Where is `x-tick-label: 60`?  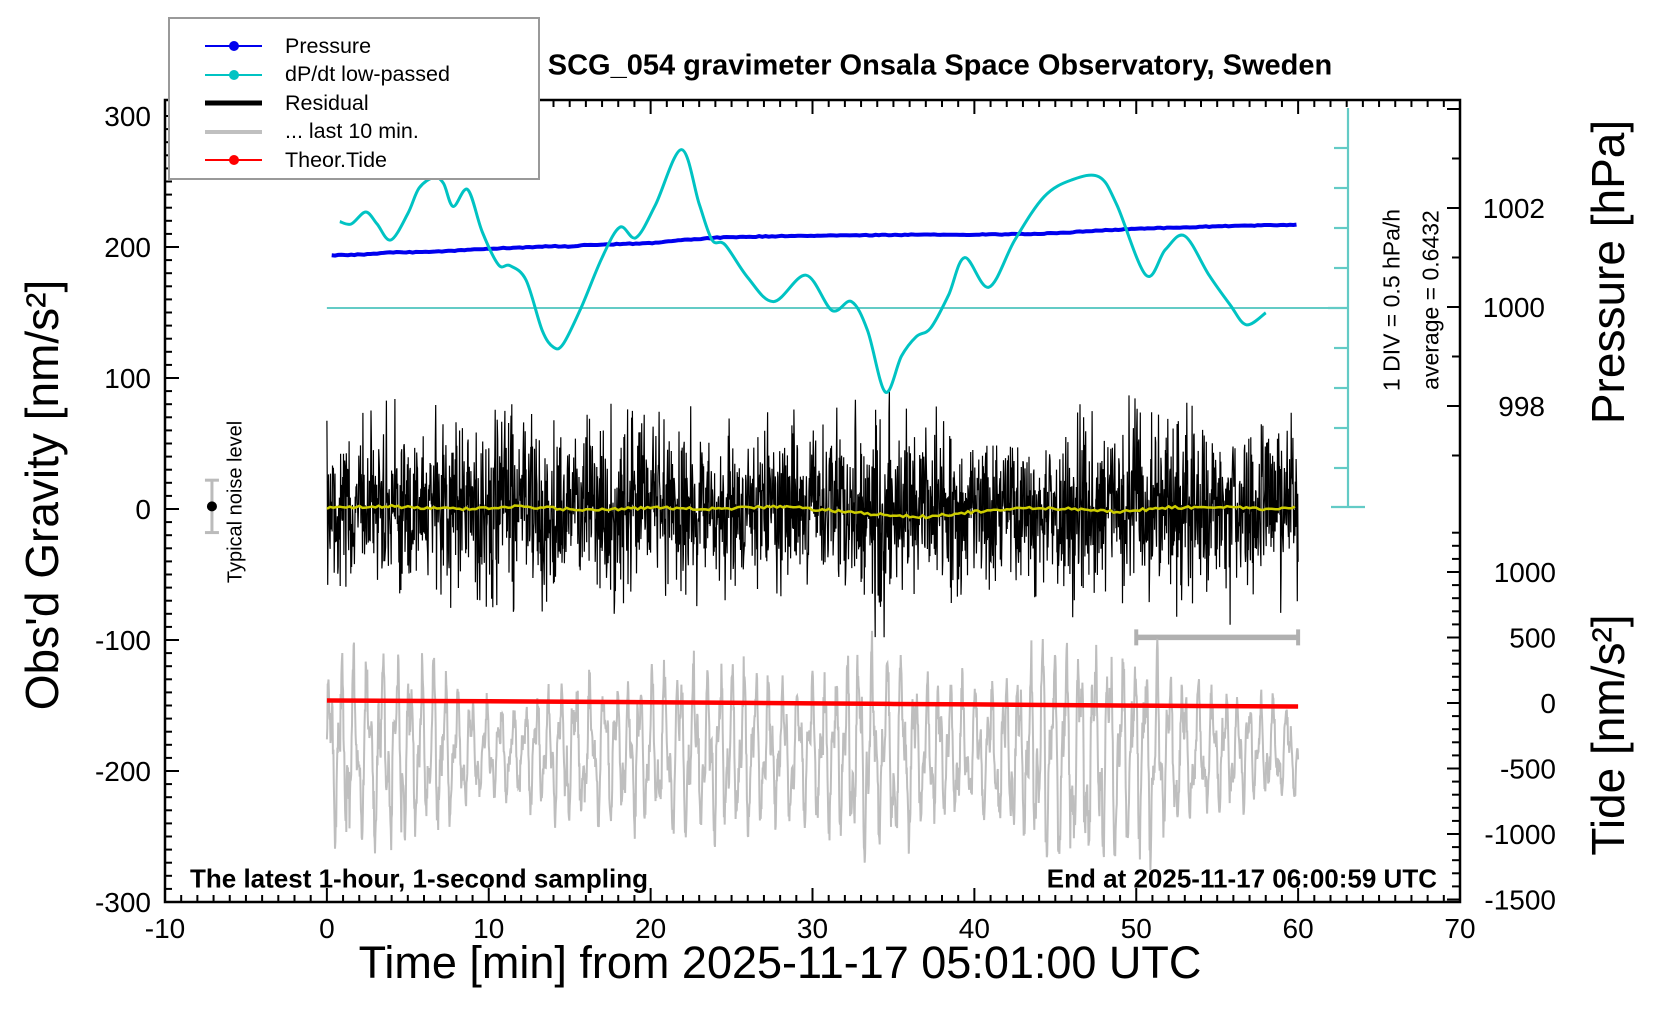
x-tick-label: 60 is located at coordinates (1298, 928).